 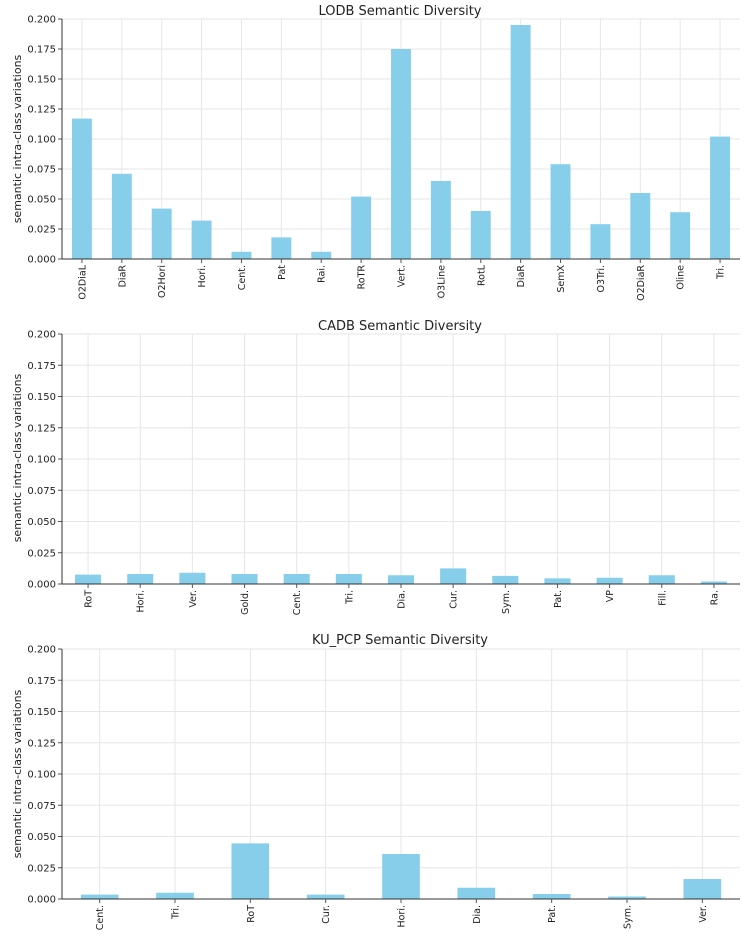 I want to click on x-tick-label: O3Tri., so click(x=601, y=279).